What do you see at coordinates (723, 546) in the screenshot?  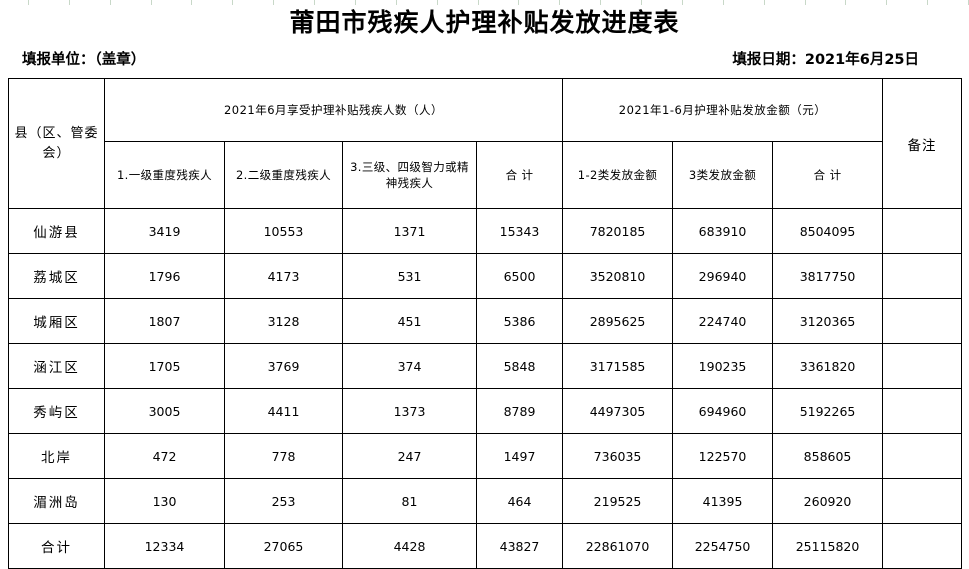 I see `cell-amount-3: 2254750` at bounding box center [723, 546].